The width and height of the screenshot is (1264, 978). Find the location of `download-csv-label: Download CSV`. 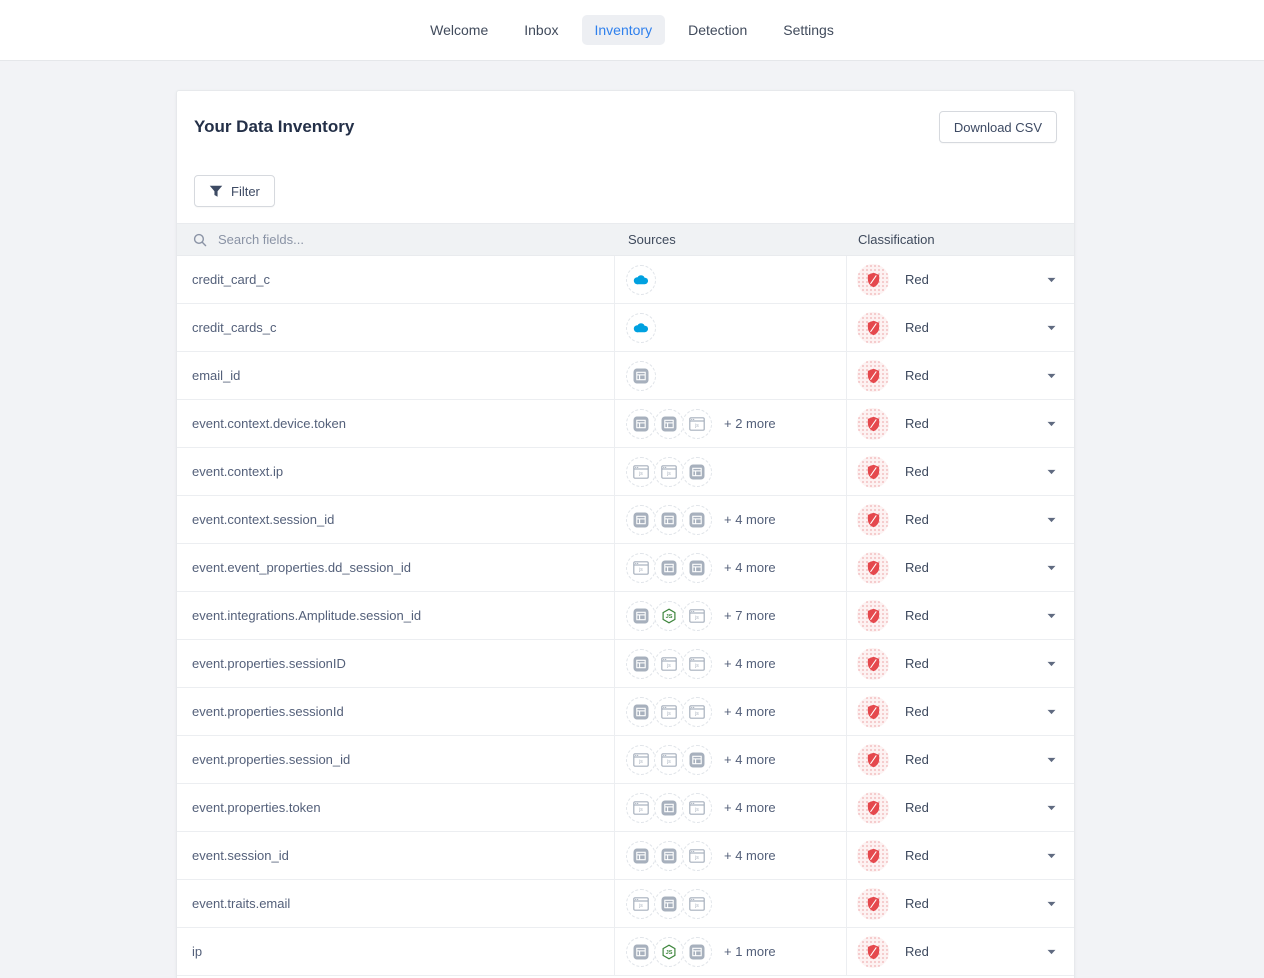

download-csv-label: Download CSV is located at coordinates (997, 127).